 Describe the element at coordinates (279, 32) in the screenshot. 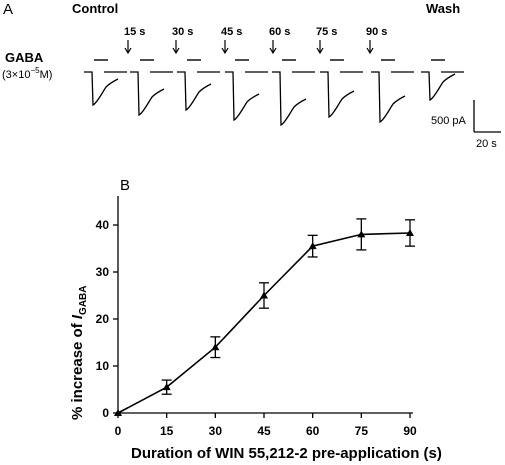

I see `time-label: 60 s` at that location.